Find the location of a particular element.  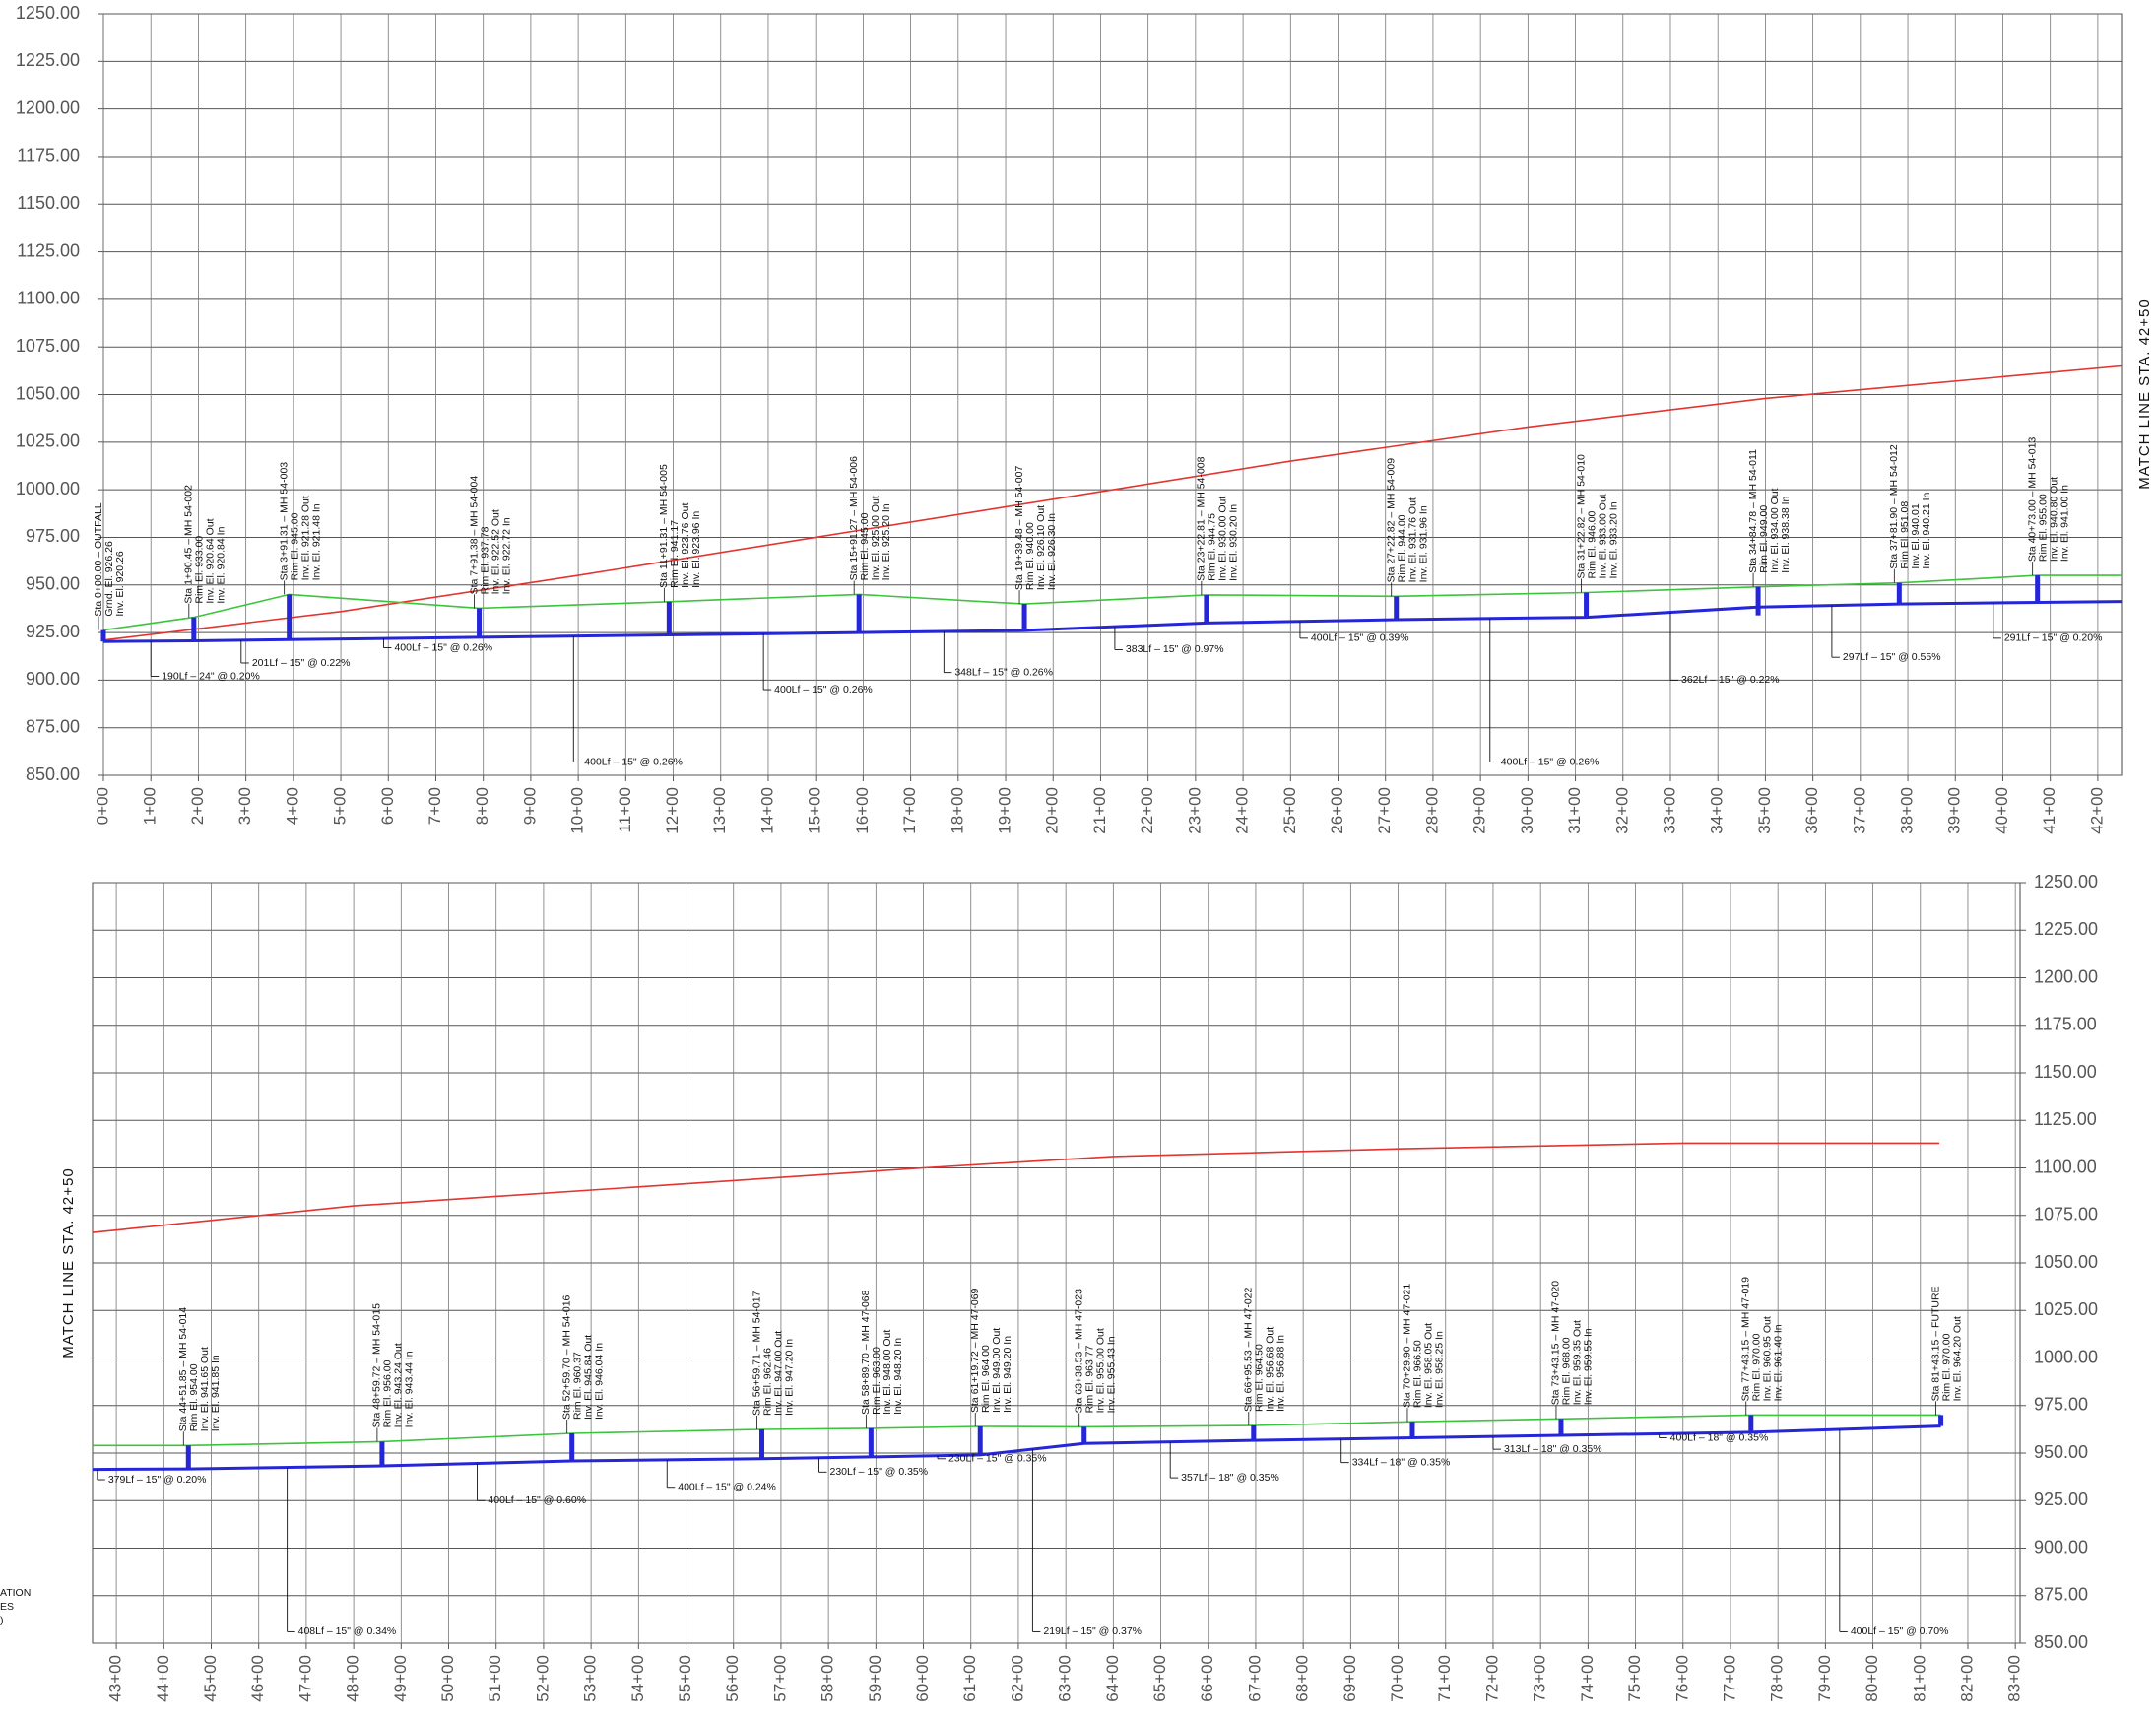

structure-label: Inv. El. 940.01 is located at coordinates (1916, 536).